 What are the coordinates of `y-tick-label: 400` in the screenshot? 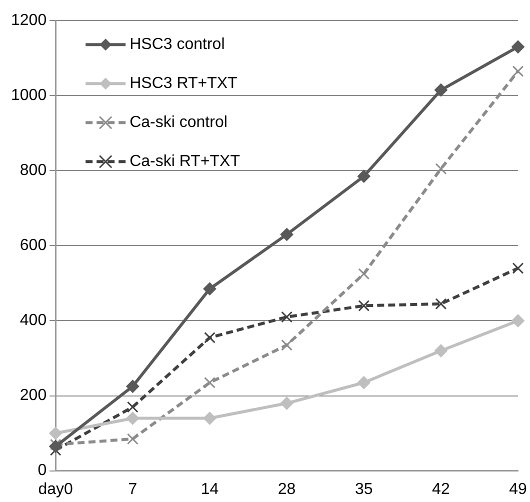 It's located at (33, 321).